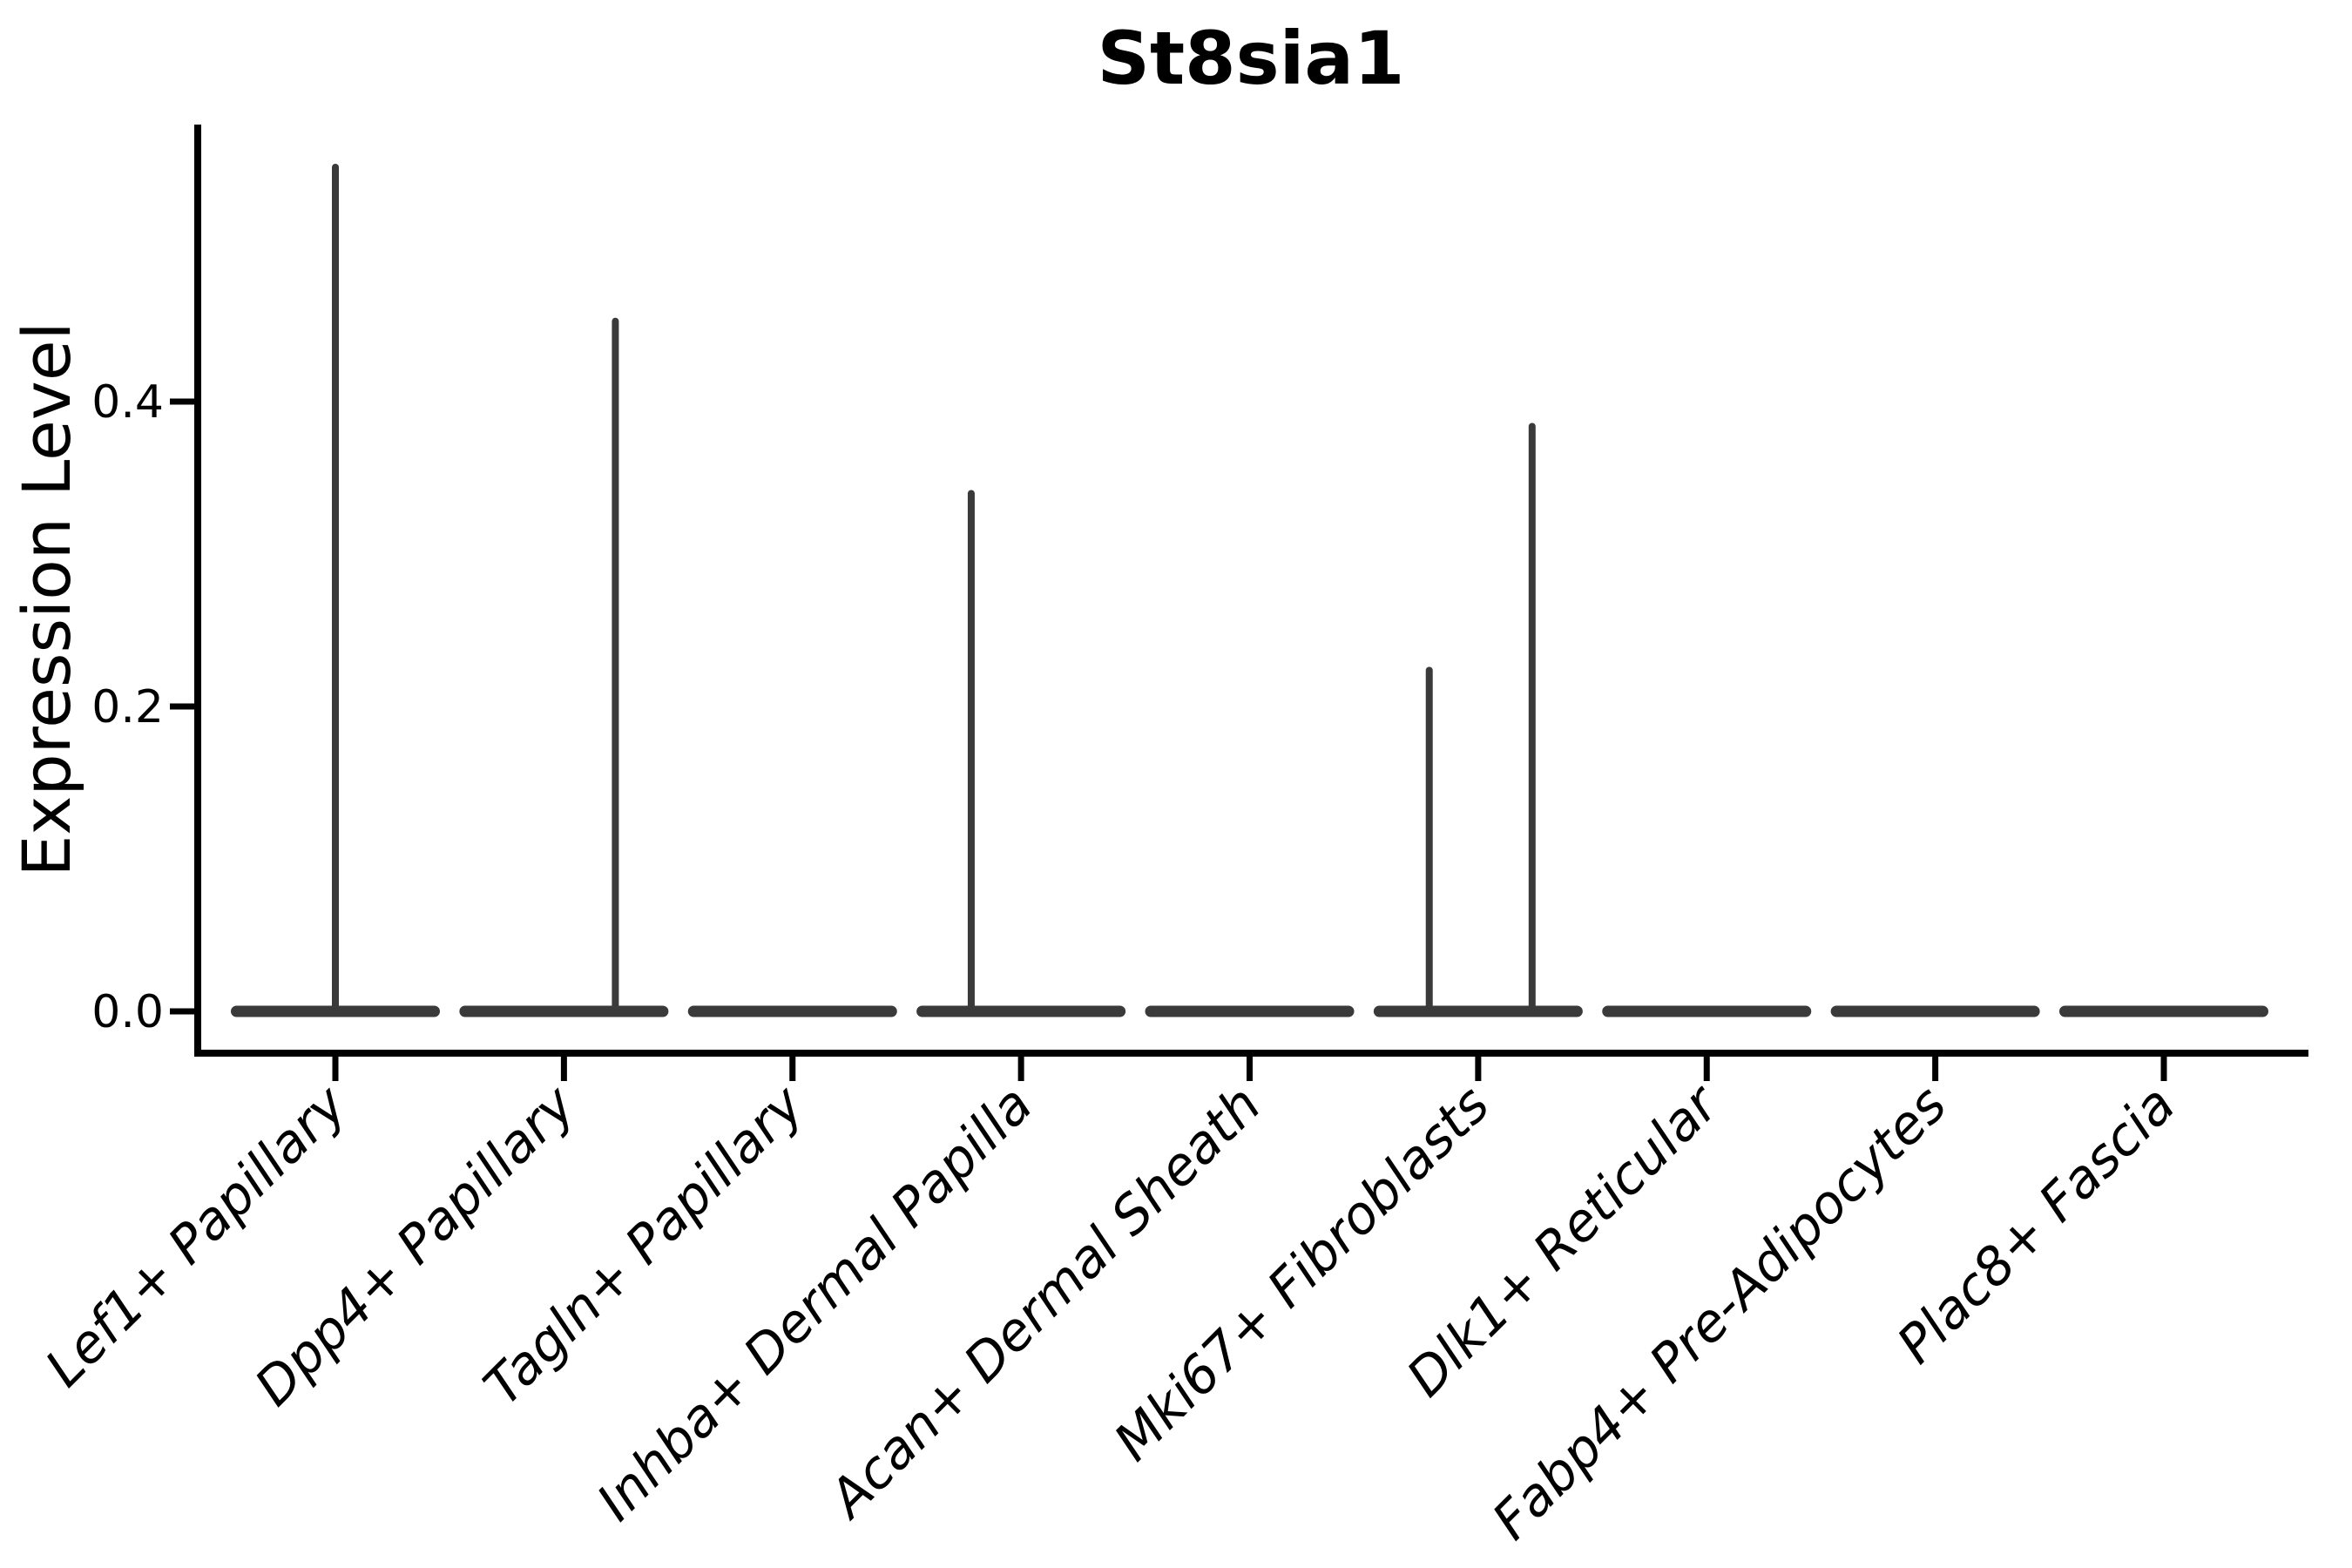 This screenshot has height=1568, width=2352. Describe the element at coordinates (198, 591) in the screenshot. I see `y-axis-line` at that location.